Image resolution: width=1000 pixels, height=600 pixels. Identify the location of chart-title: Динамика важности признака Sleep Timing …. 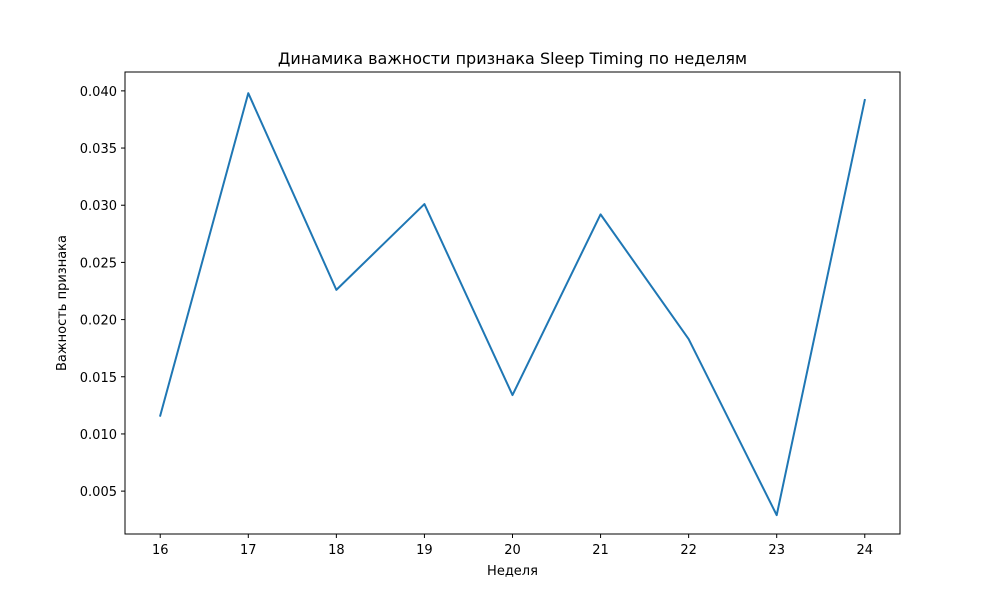
(512, 58).